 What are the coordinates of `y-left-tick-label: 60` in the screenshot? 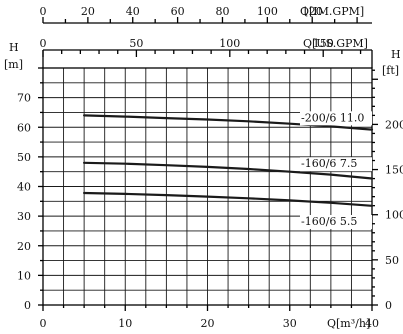 It's located at (24, 127).